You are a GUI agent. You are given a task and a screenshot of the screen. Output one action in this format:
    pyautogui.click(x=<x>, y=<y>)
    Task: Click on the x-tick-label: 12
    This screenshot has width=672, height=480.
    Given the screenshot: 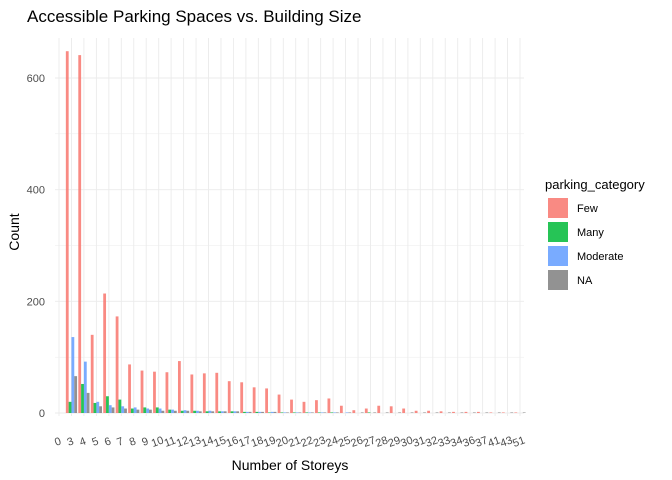 What is the action you would take?
    pyautogui.click(x=183, y=441)
    